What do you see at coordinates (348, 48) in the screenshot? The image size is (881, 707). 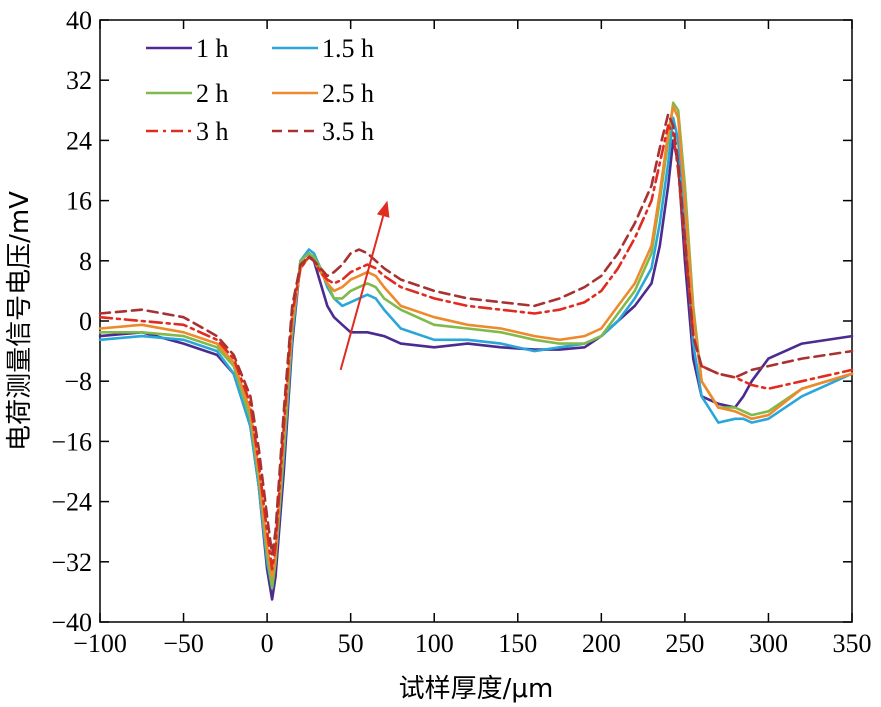 I see `legend-label: 1.5 h` at bounding box center [348, 48].